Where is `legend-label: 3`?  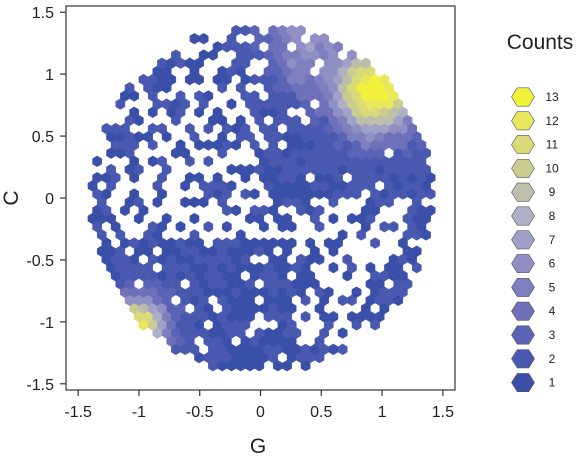
legend-label: 3 is located at coordinates (552, 335).